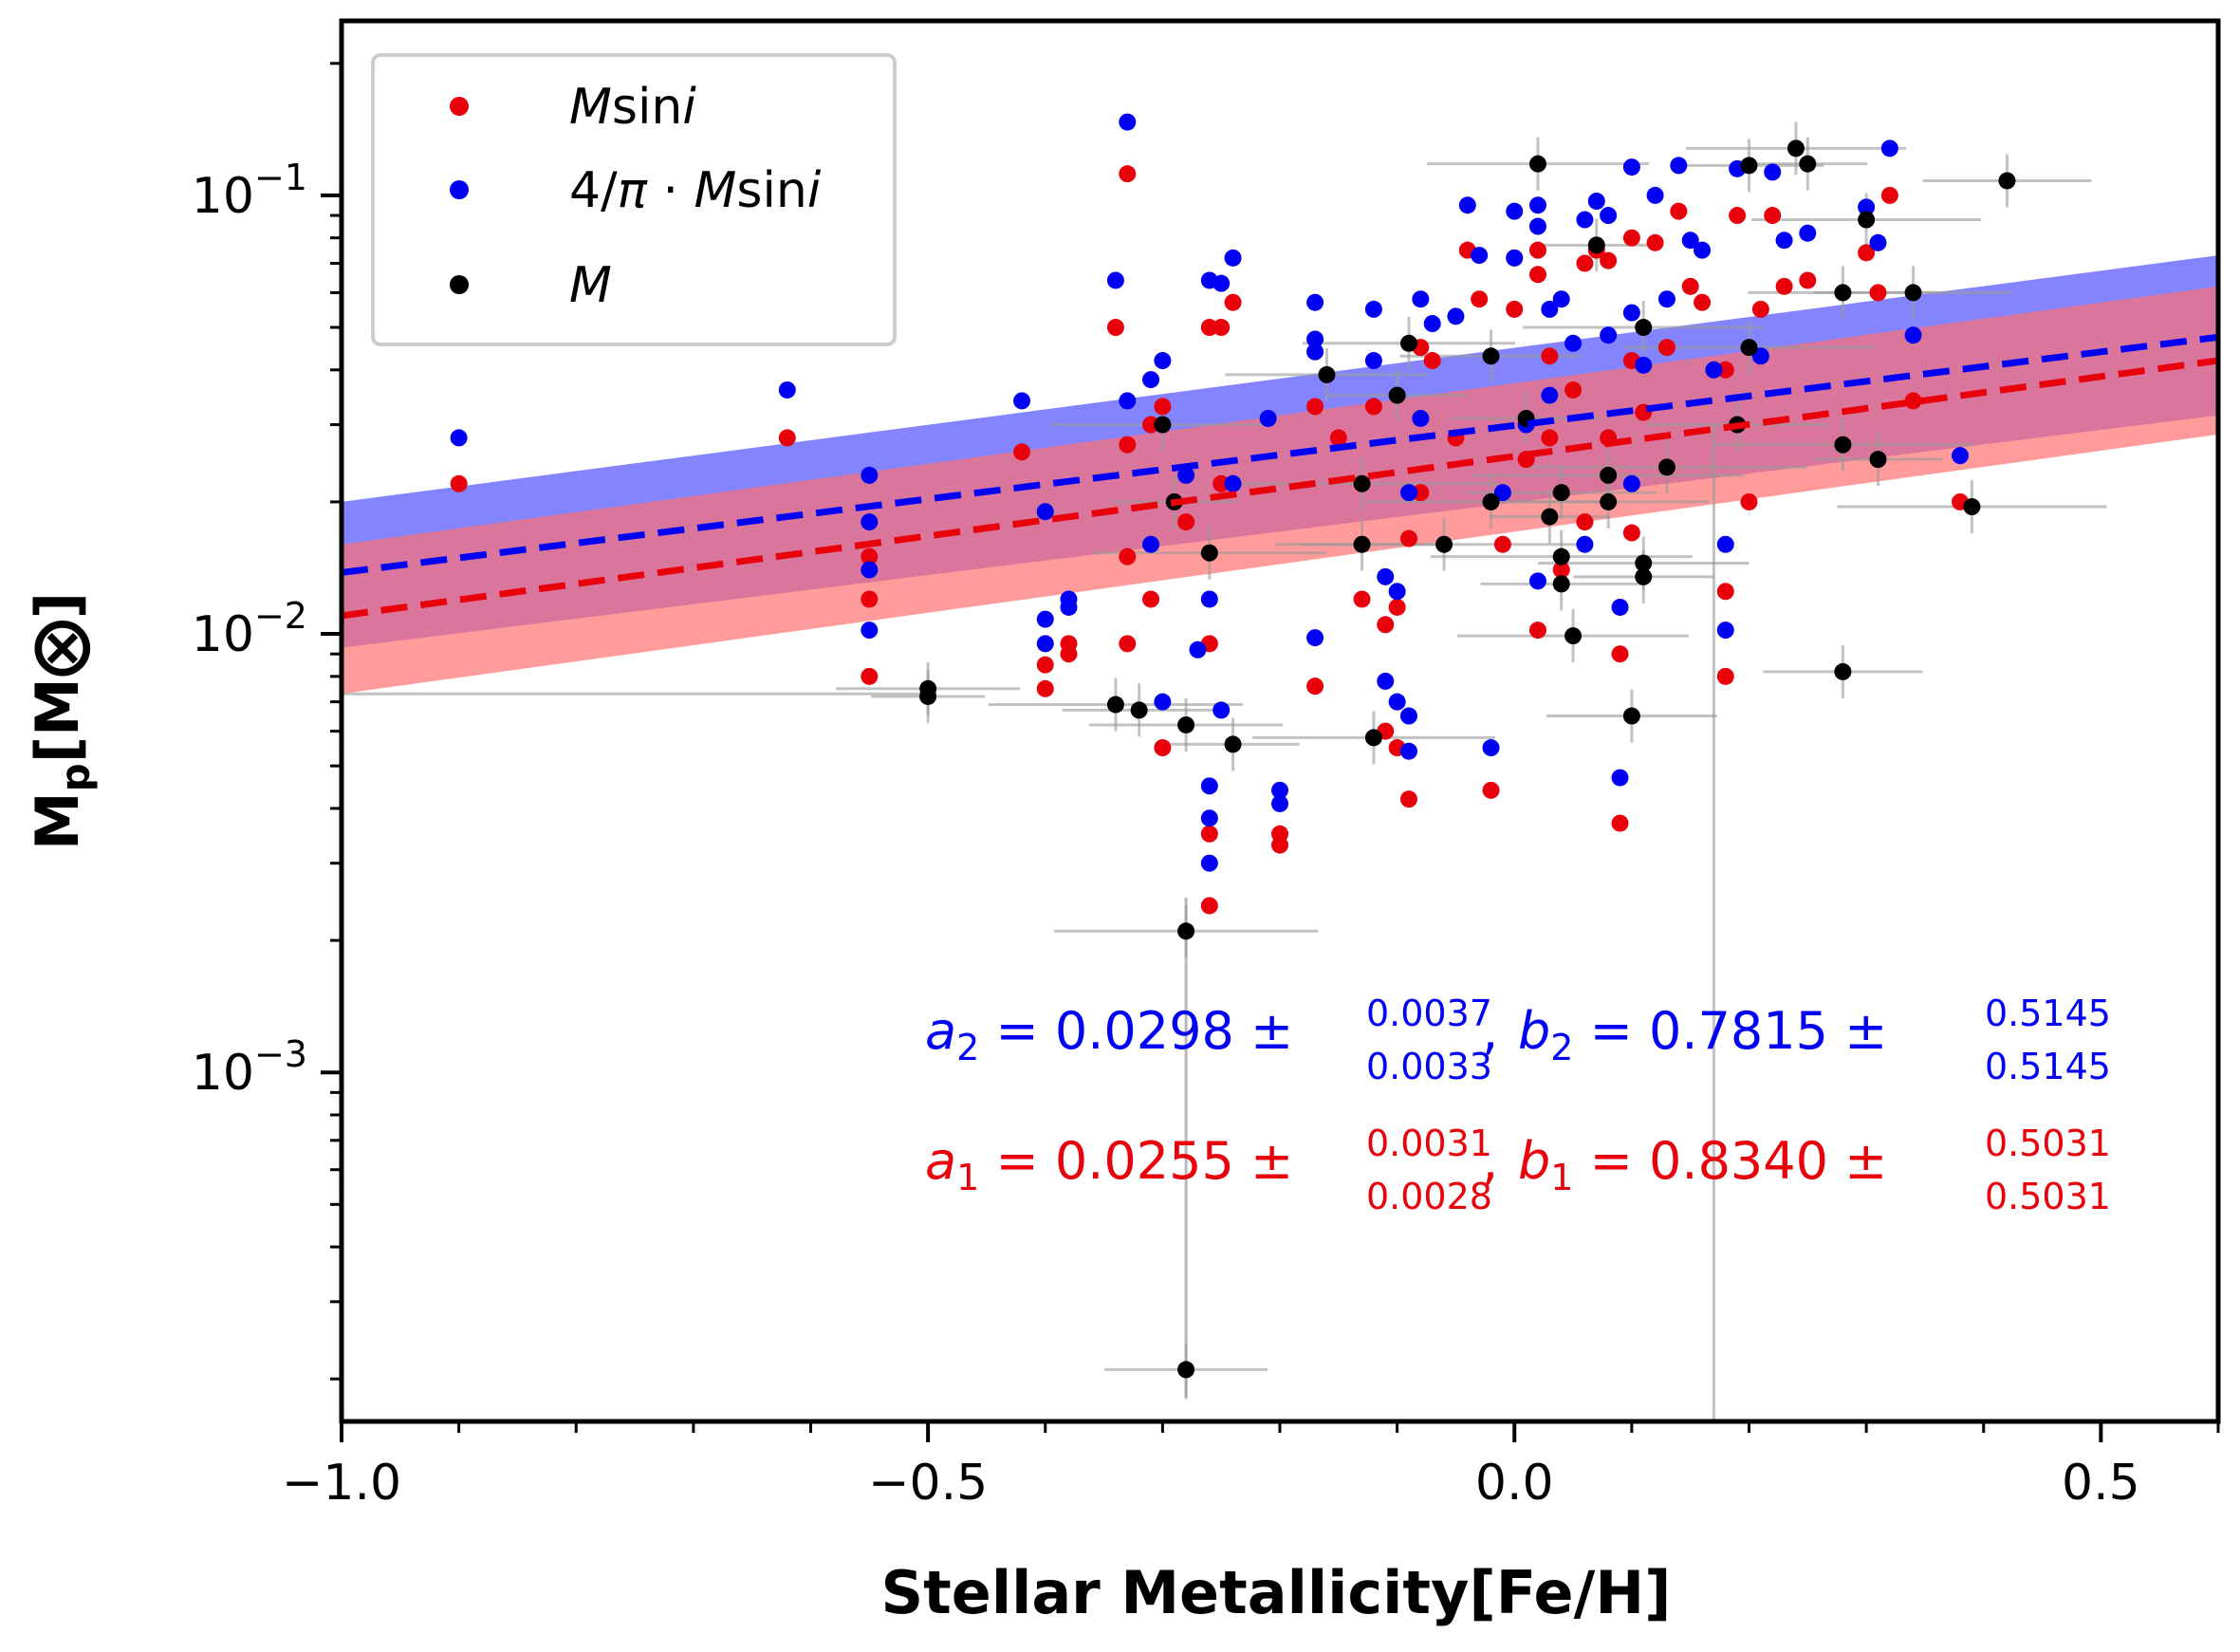 The height and width of the screenshot is (1652, 2240). What do you see at coordinates (1276, 1592) in the screenshot?
I see `x-axis-title: Stellar Metallicity[Fe/H]` at bounding box center [1276, 1592].